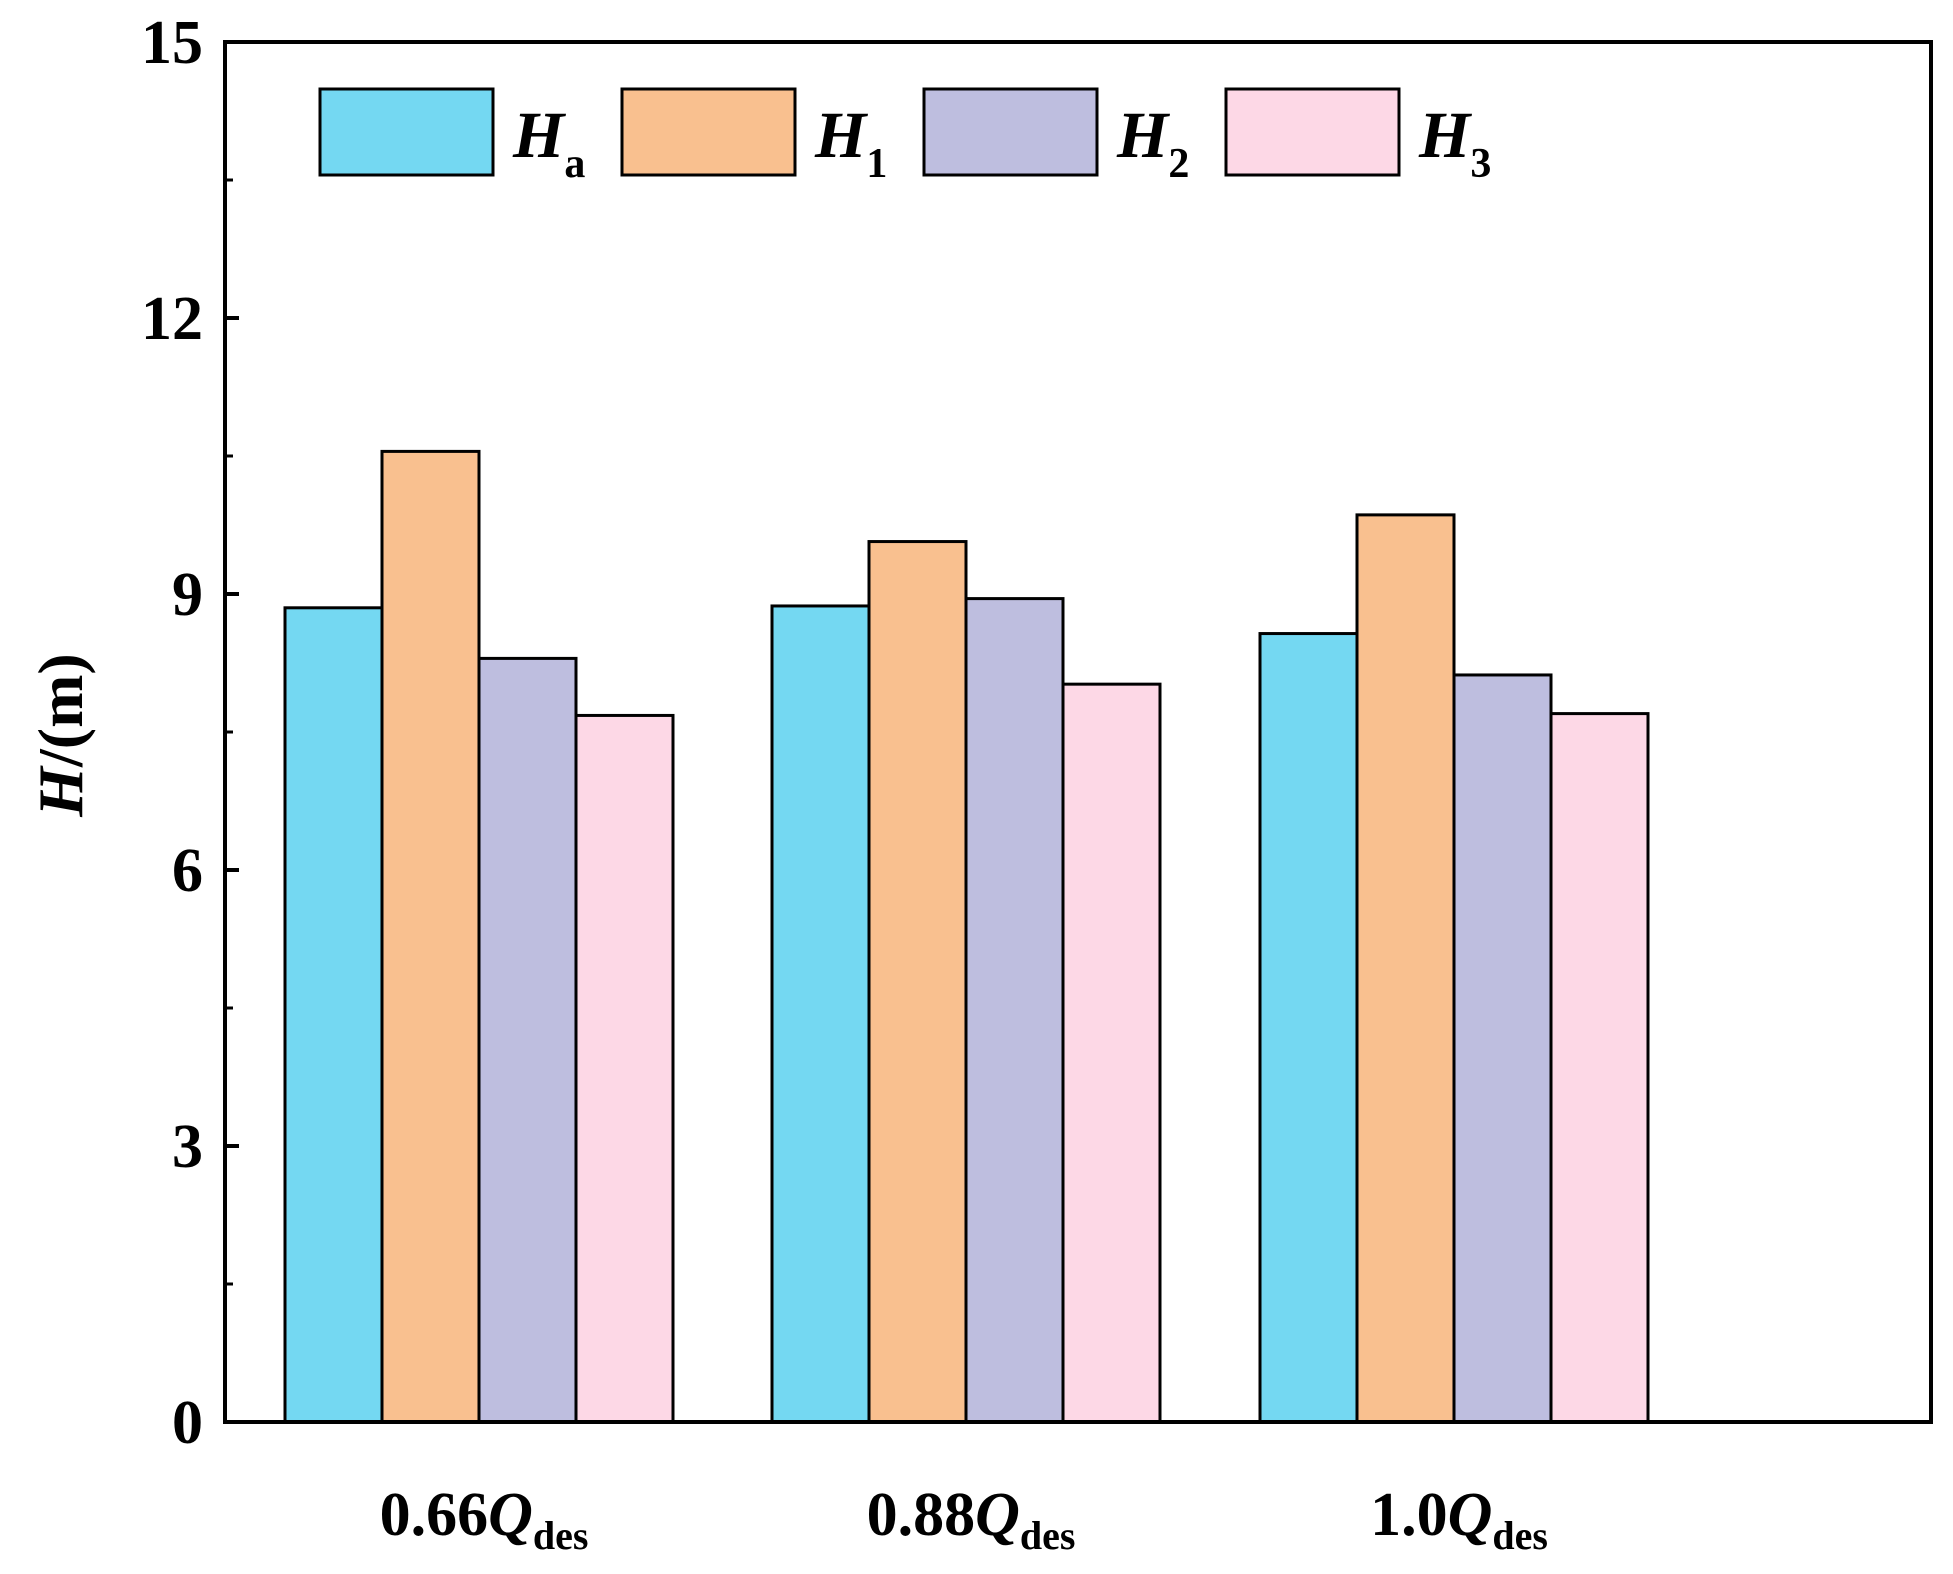  What do you see at coordinates (548, 143) in the screenshot?
I see `legend-label-Ha: Ha` at bounding box center [548, 143].